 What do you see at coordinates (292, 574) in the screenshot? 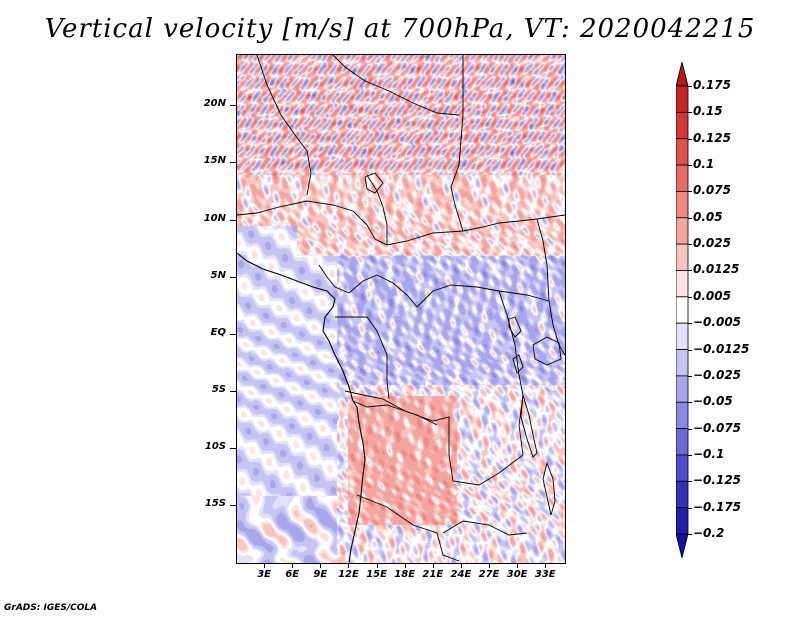
I see `lon-tick-label: 6E` at bounding box center [292, 574].